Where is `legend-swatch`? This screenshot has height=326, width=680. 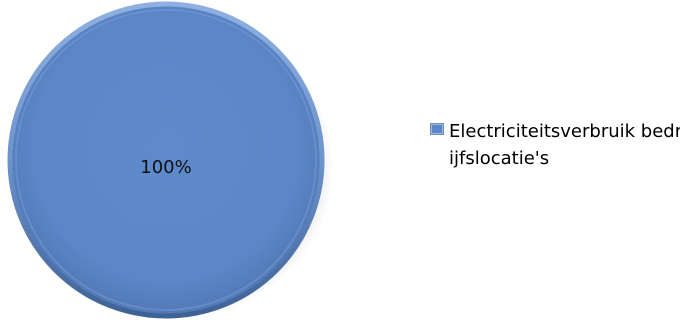
legend-swatch is located at coordinates (437, 129).